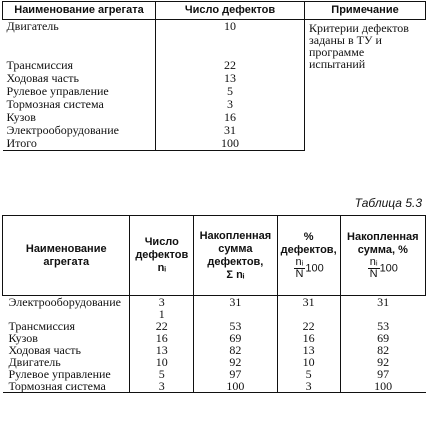 The height and width of the screenshot is (431, 428). What do you see at coordinates (64, 302) in the screenshot?
I see `cell-name: Электрооборудование` at bounding box center [64, 302].